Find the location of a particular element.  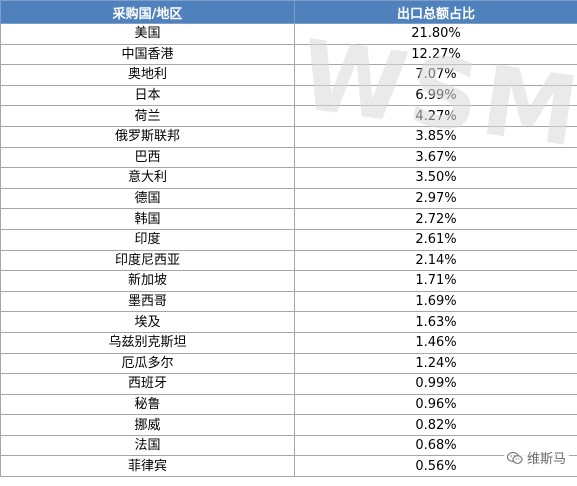

country-cell: 秘鲁 is located at coordinates (147, 404).